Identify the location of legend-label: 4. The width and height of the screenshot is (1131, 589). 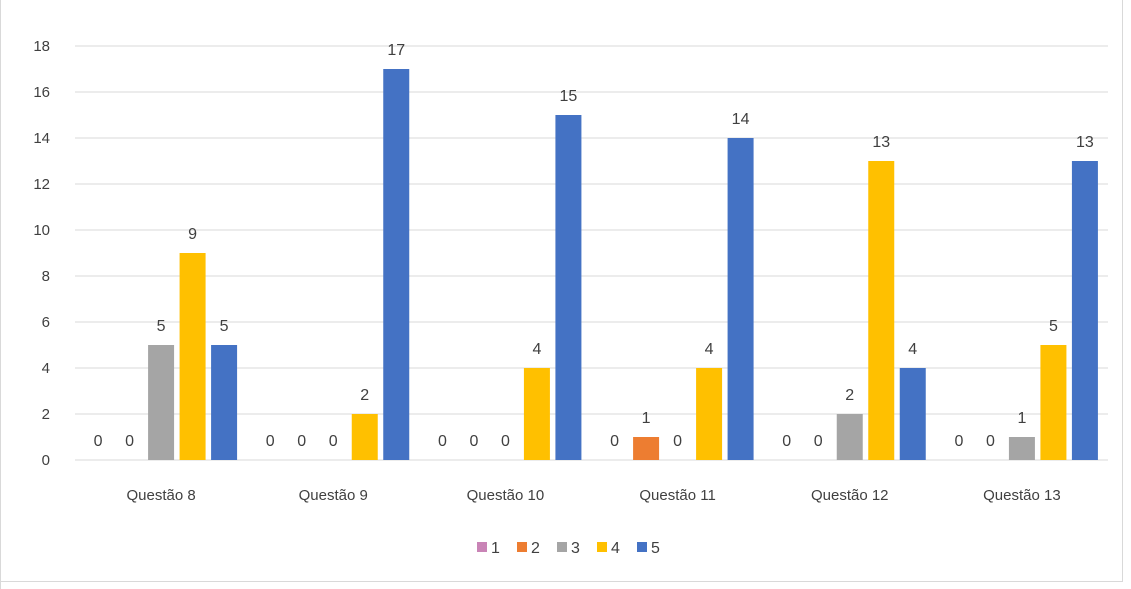
(615, 548).